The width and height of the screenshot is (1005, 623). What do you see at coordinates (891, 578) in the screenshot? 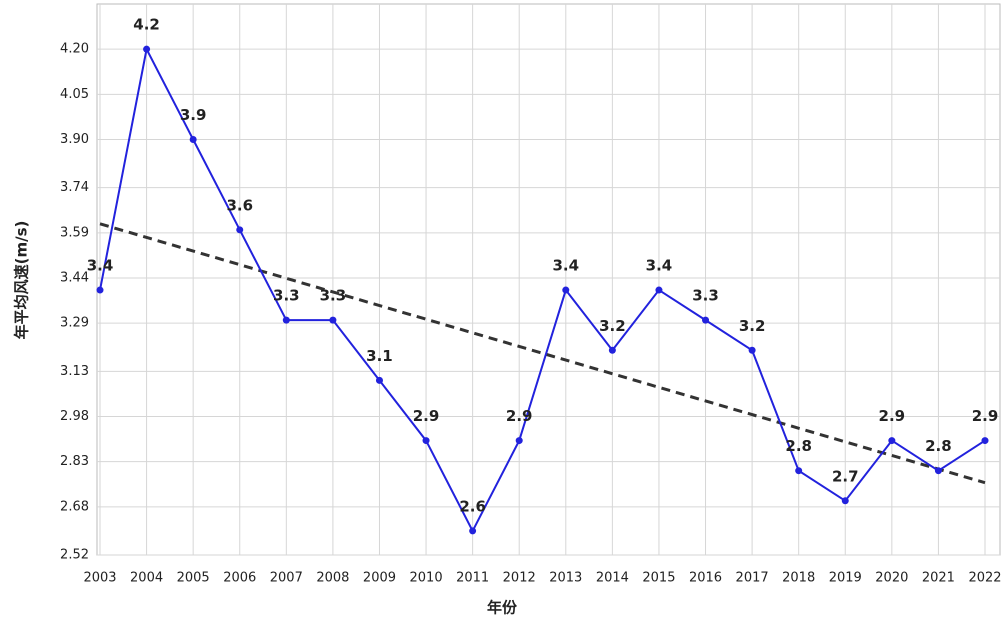
I see `x-tick-label: 2020` at bounding box center [891, 578].